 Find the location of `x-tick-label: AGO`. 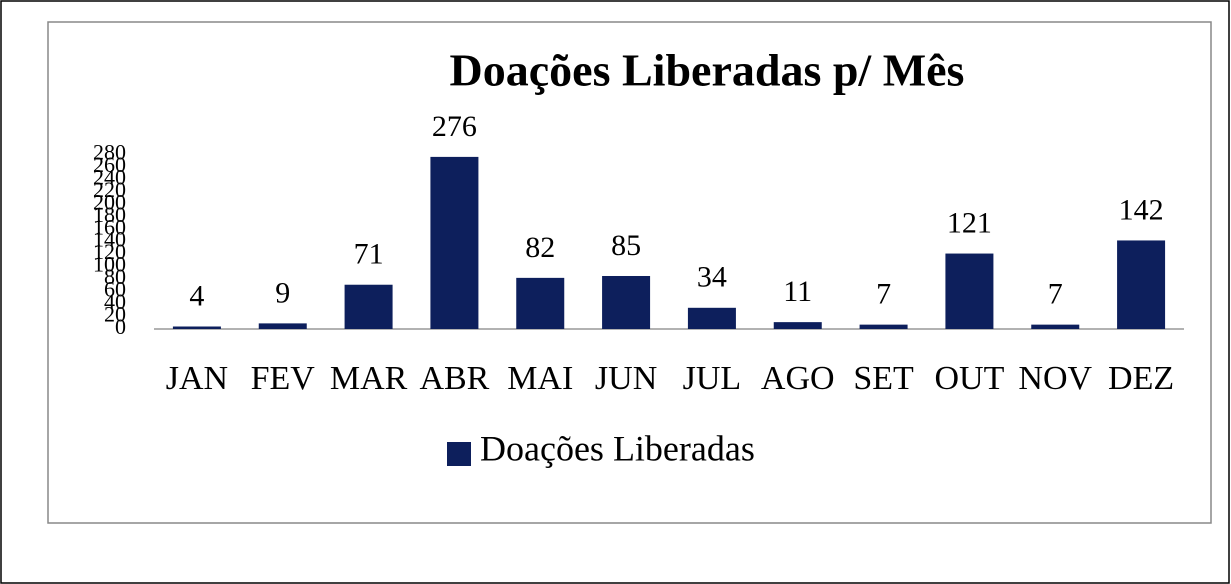

x-tick-label: AGO is located at coordinates (798, 378).